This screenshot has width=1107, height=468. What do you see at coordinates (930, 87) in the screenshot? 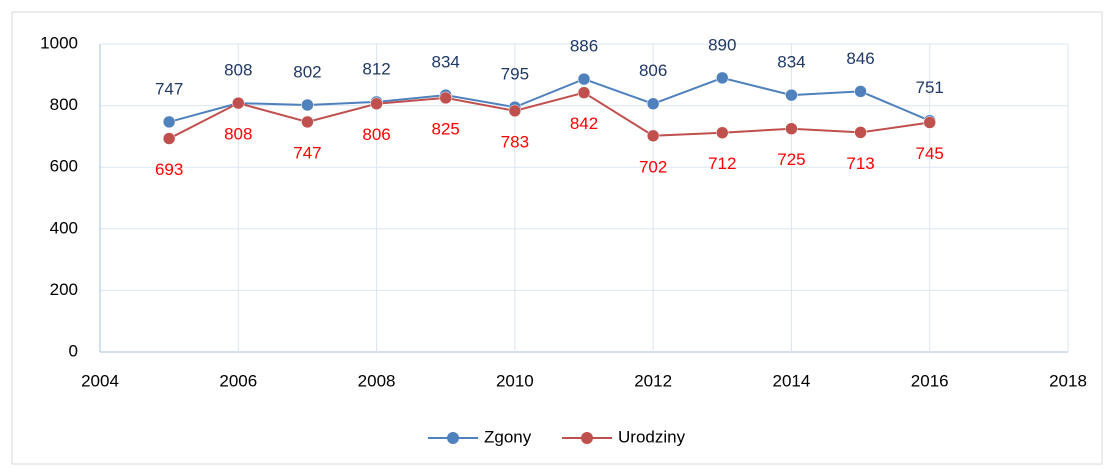
I see `data-label: 751` at bounding box center [930, 87].